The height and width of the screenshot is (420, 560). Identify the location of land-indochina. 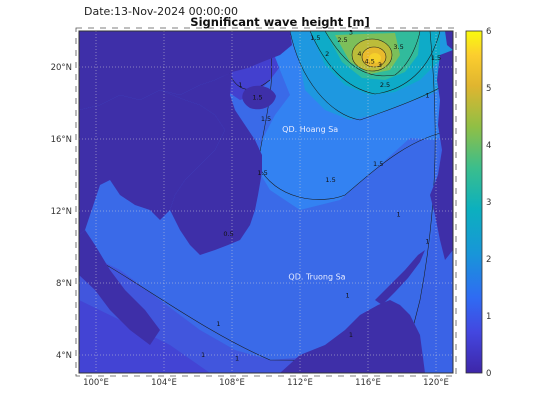
(152, 162).